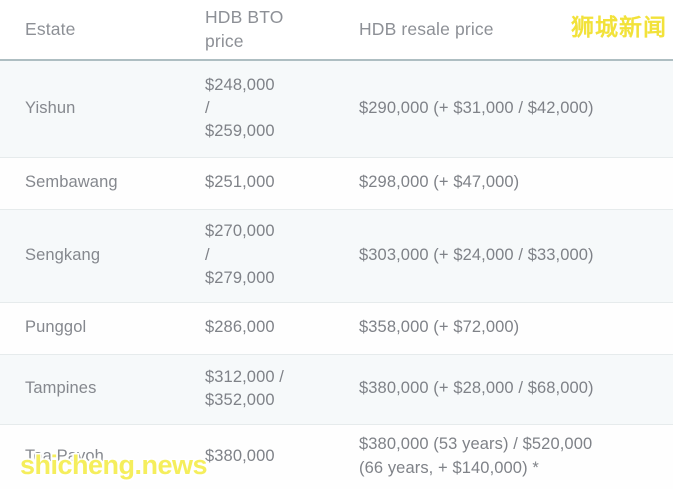  Describe the element at coordinates (63, 254) in the screenshot. I see `estate-name: Sengkang` at that location.